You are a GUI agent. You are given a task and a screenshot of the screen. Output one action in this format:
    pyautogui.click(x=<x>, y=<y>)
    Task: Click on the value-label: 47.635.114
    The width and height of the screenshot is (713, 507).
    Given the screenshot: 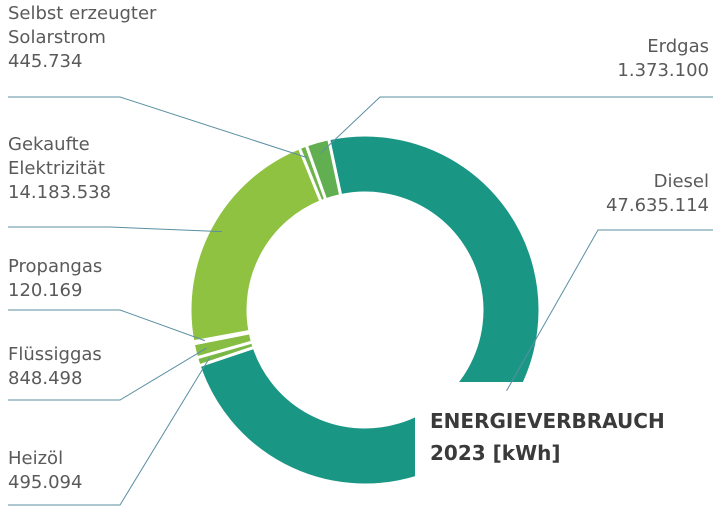 What is the action you would take?
    pyautogui.click(x=657, y=205)
    